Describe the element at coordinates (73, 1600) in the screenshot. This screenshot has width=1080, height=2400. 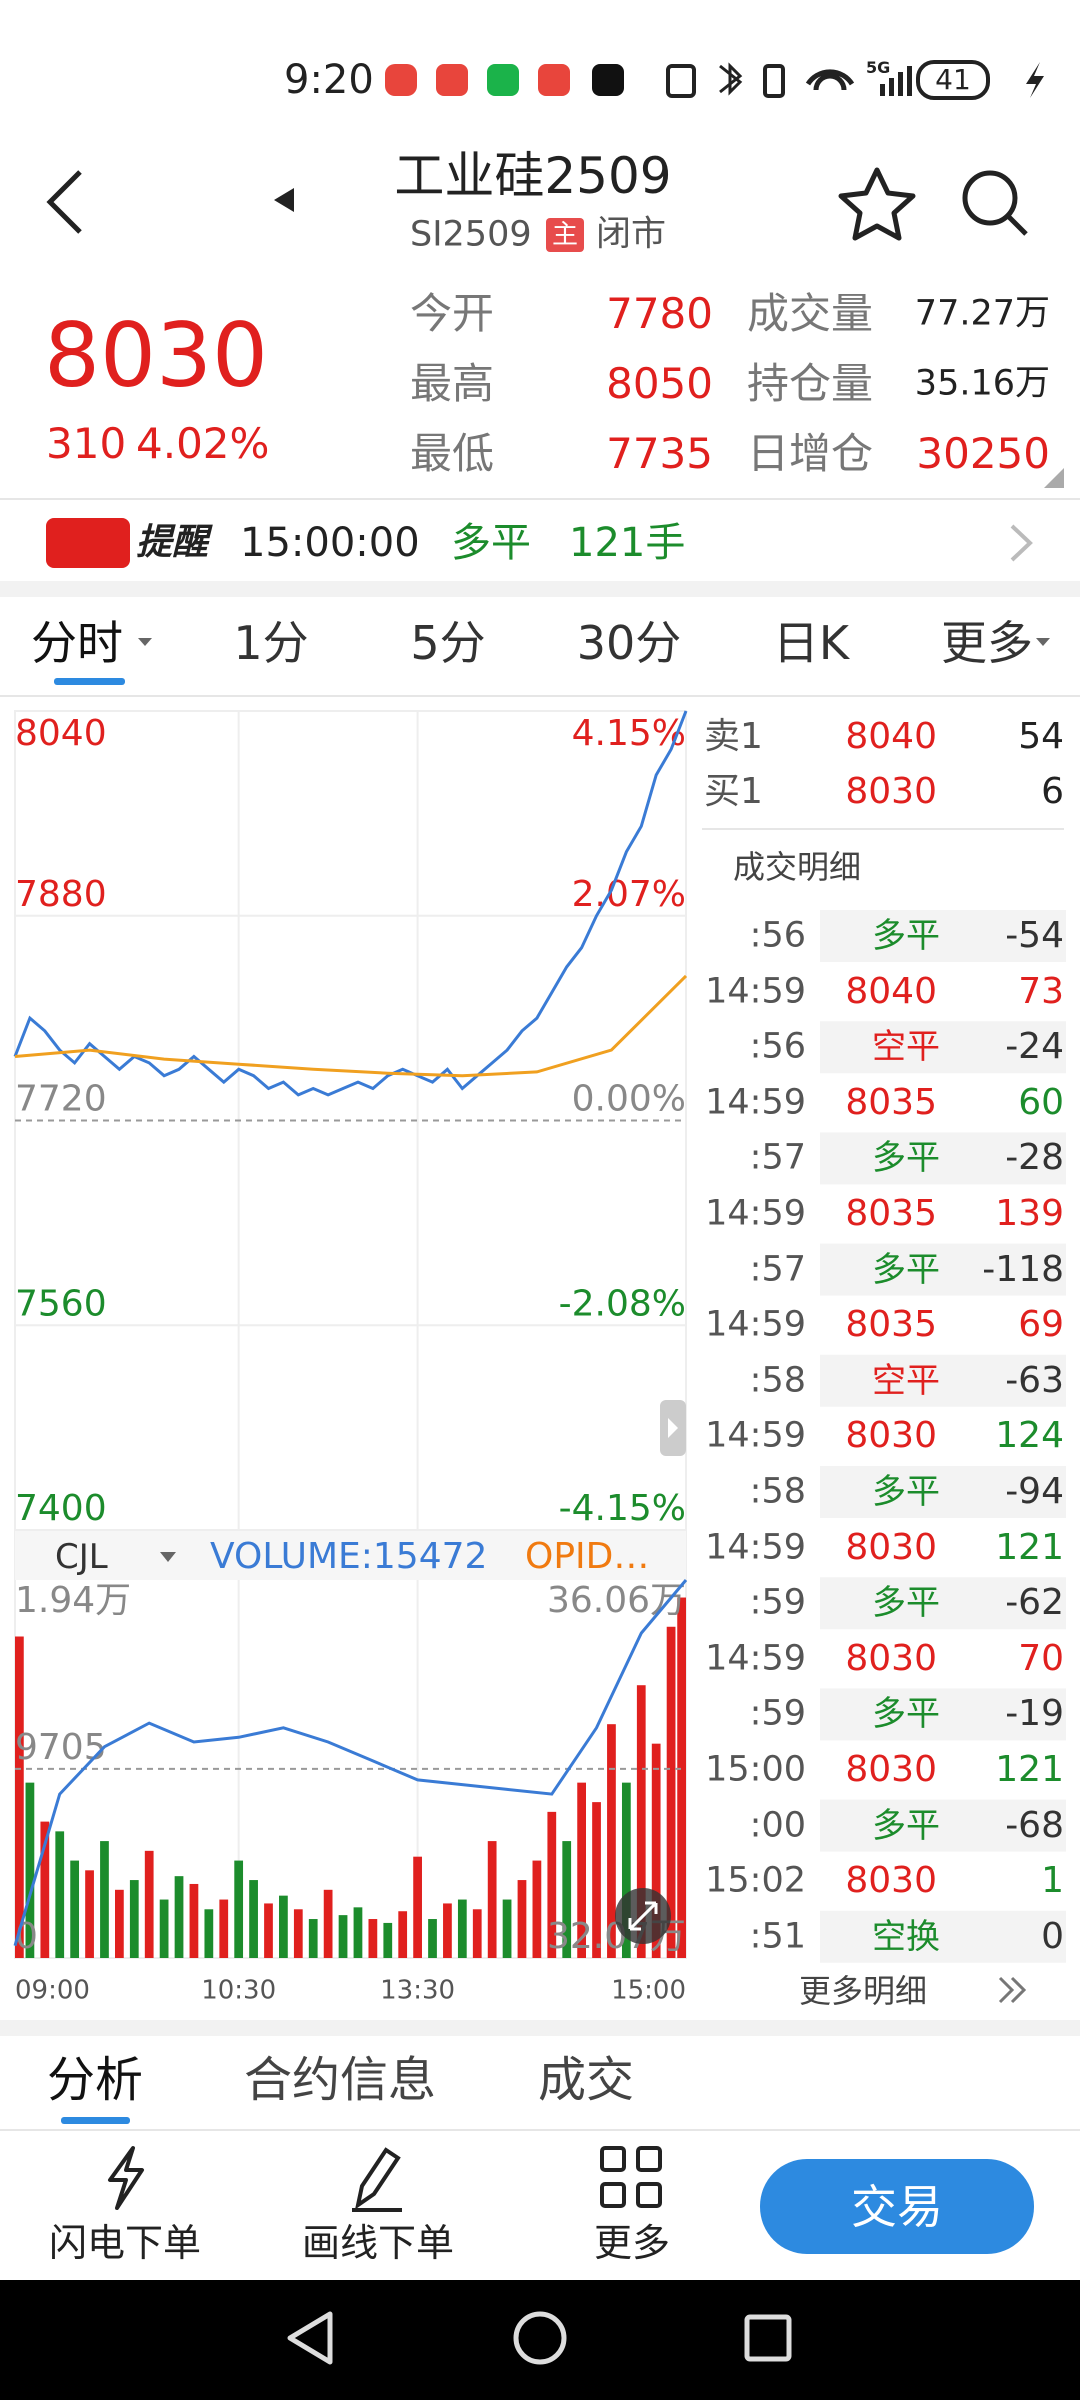
I see `y-tick-label: 1.94万` at that location.